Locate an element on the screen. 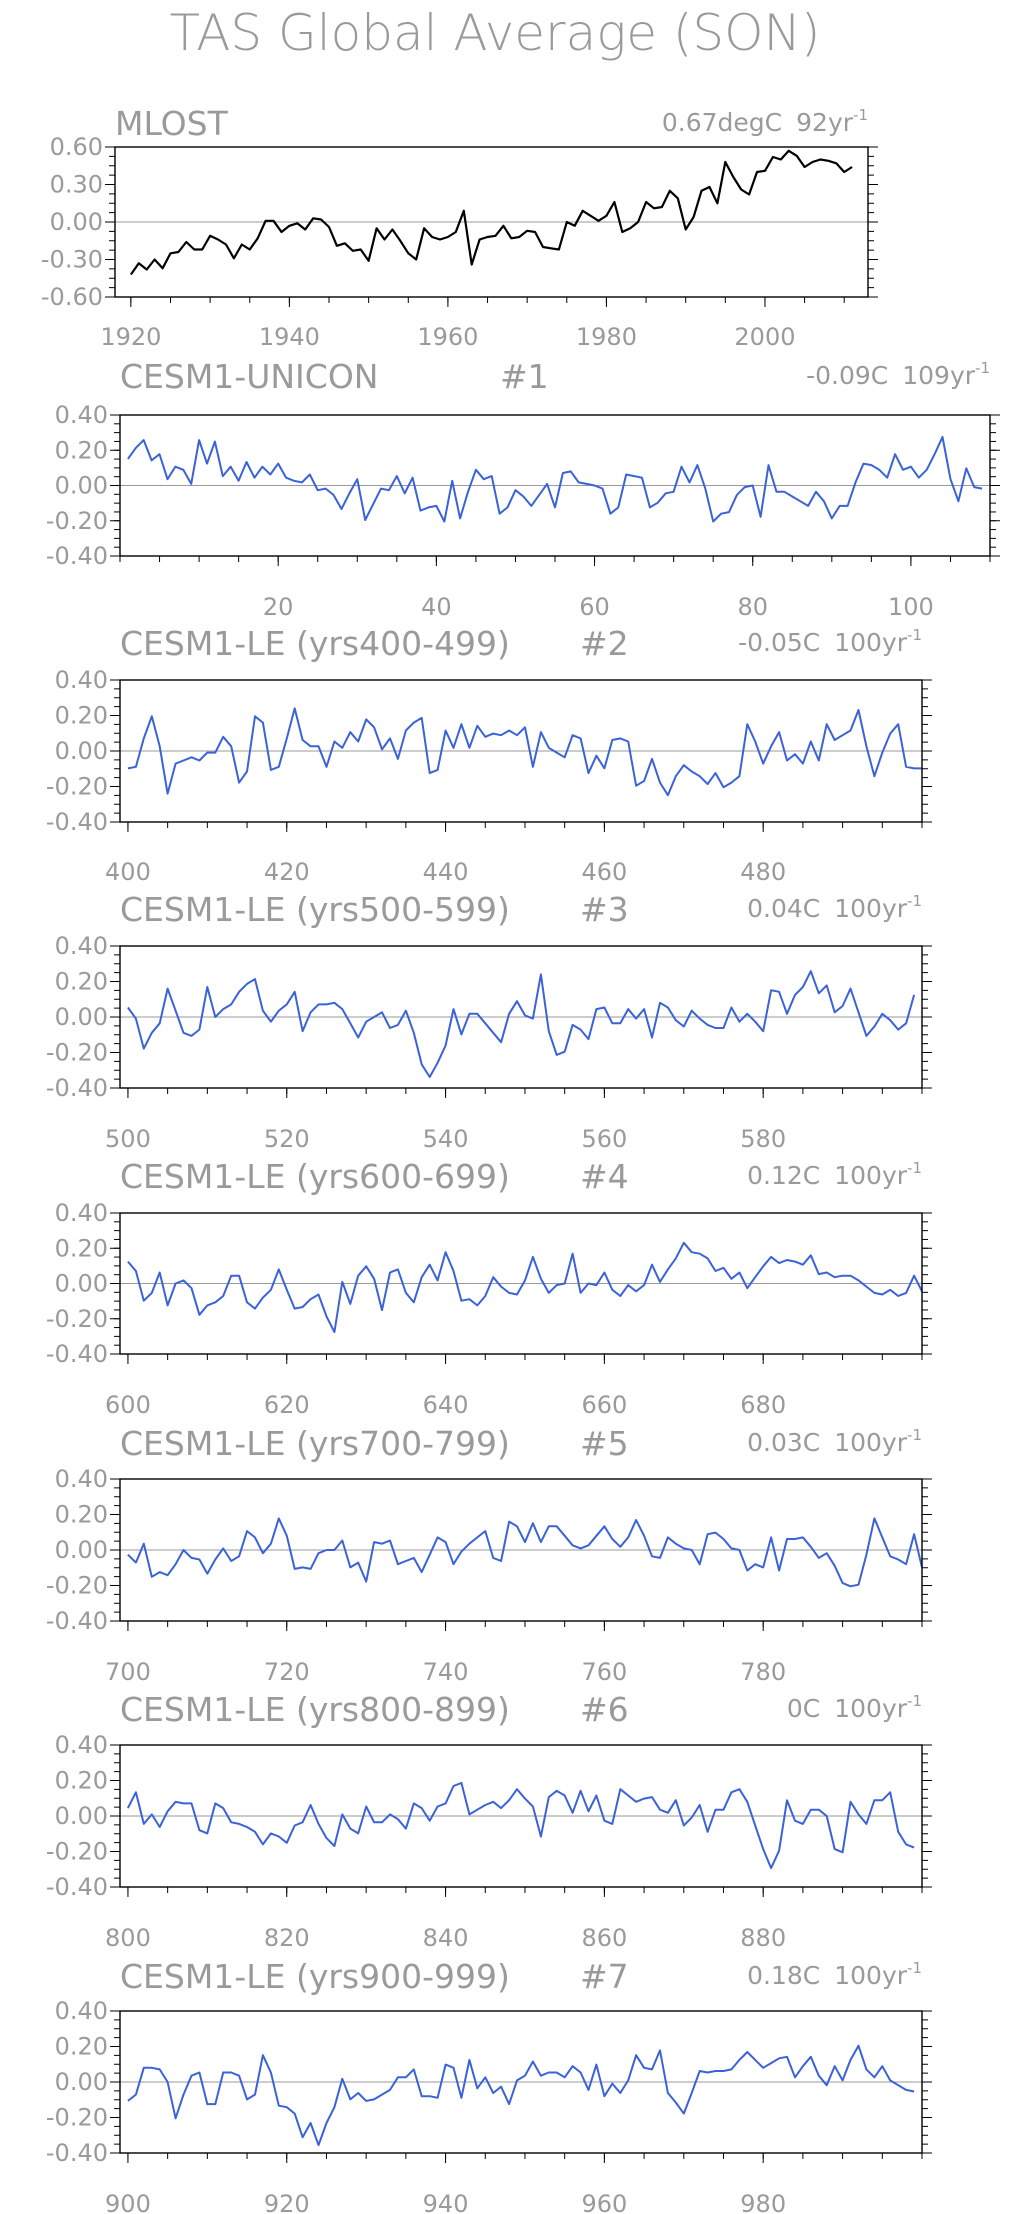 This screenshot has height=2214, width=1018. x-tick-label: 100 is located at coordinates (911, 607).